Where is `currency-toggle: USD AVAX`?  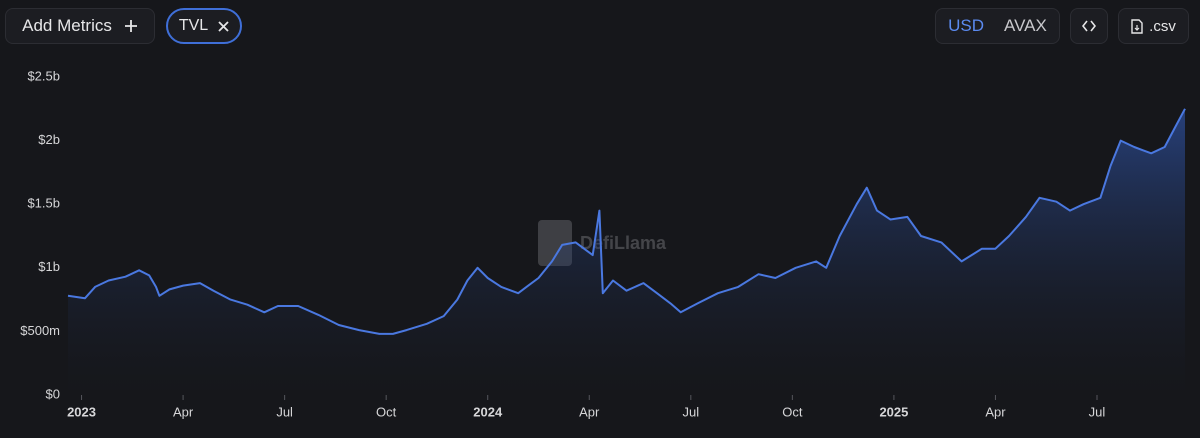 currency-toggle: USD AVAX is located at coordinates (997, 26).